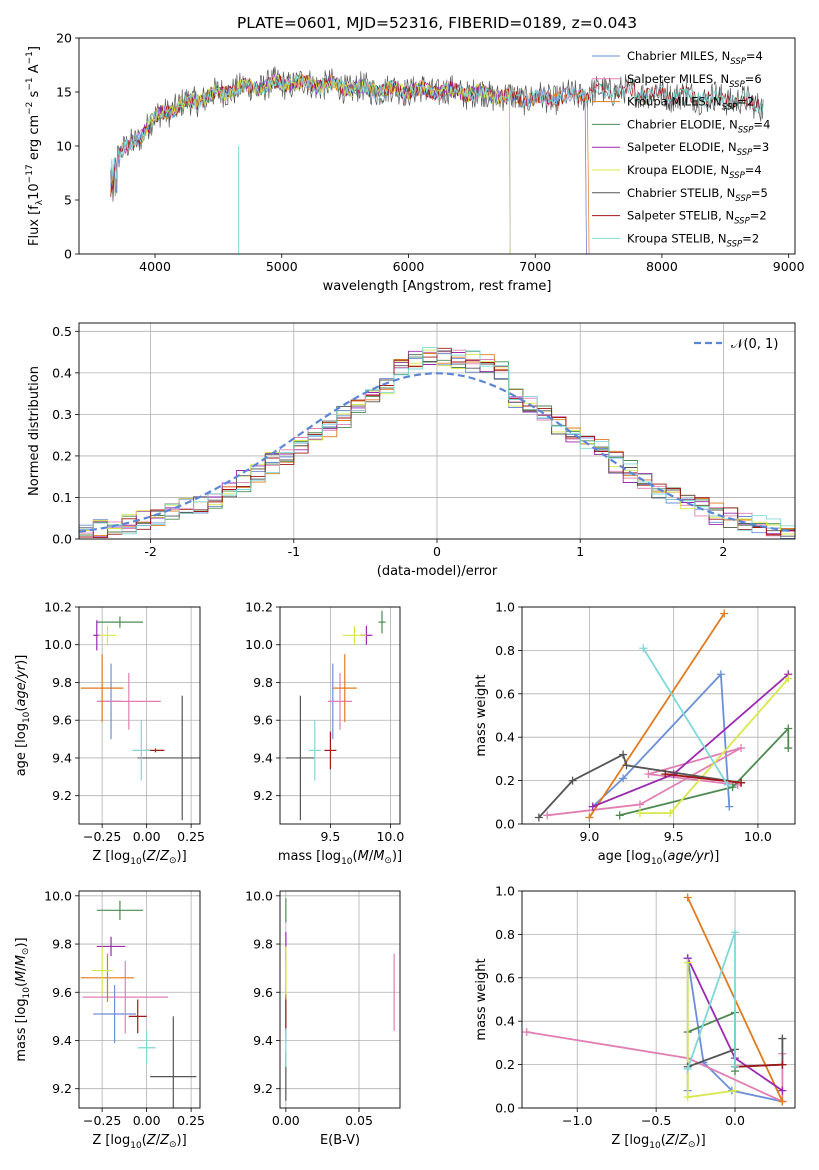 The height and width of the screenshot is (1170, 819). Describe the element at coordinates (64, 146) in the screenshot. I see `y-tick-label: 10` at that location.